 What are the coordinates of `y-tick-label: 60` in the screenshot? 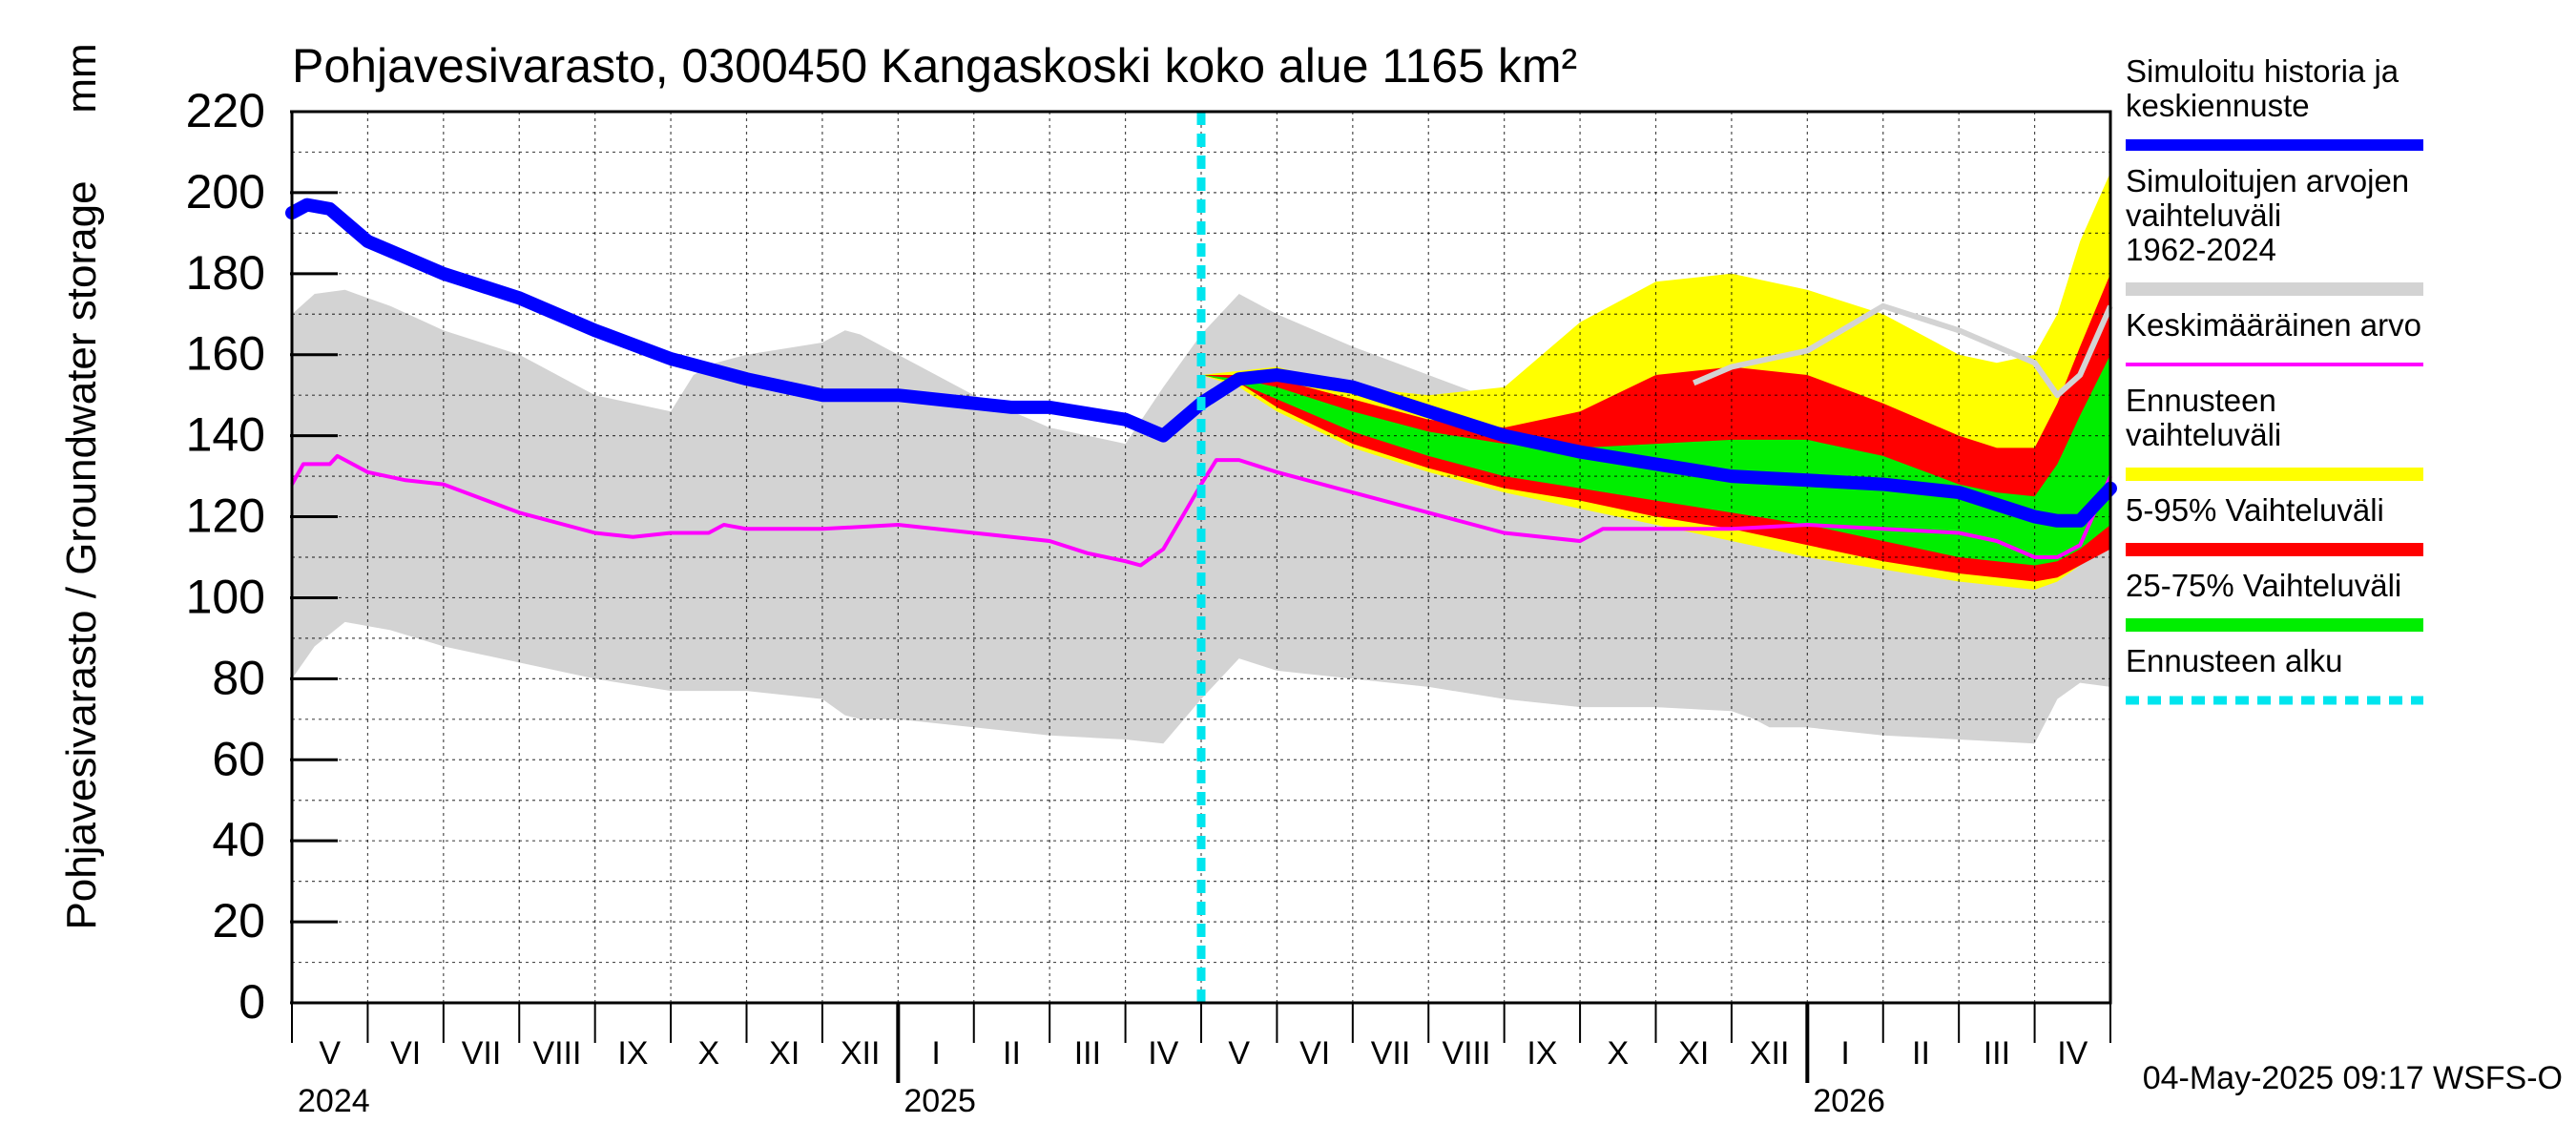 It's located at (238, 758).